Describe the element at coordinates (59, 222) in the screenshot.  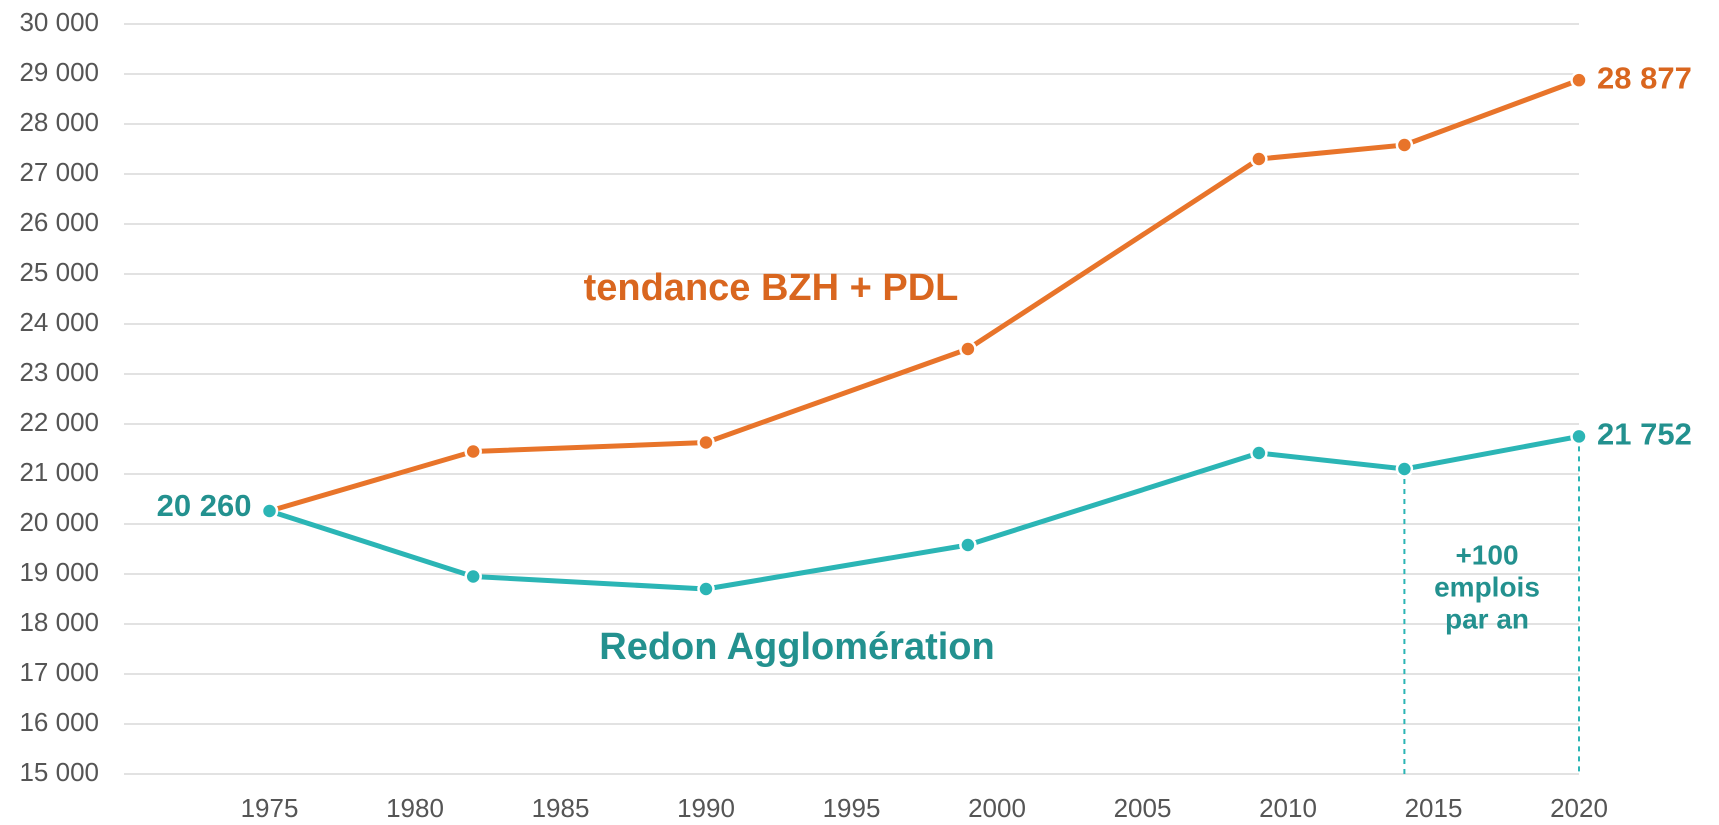
I see `y-tick-label: 26 000` at that location.